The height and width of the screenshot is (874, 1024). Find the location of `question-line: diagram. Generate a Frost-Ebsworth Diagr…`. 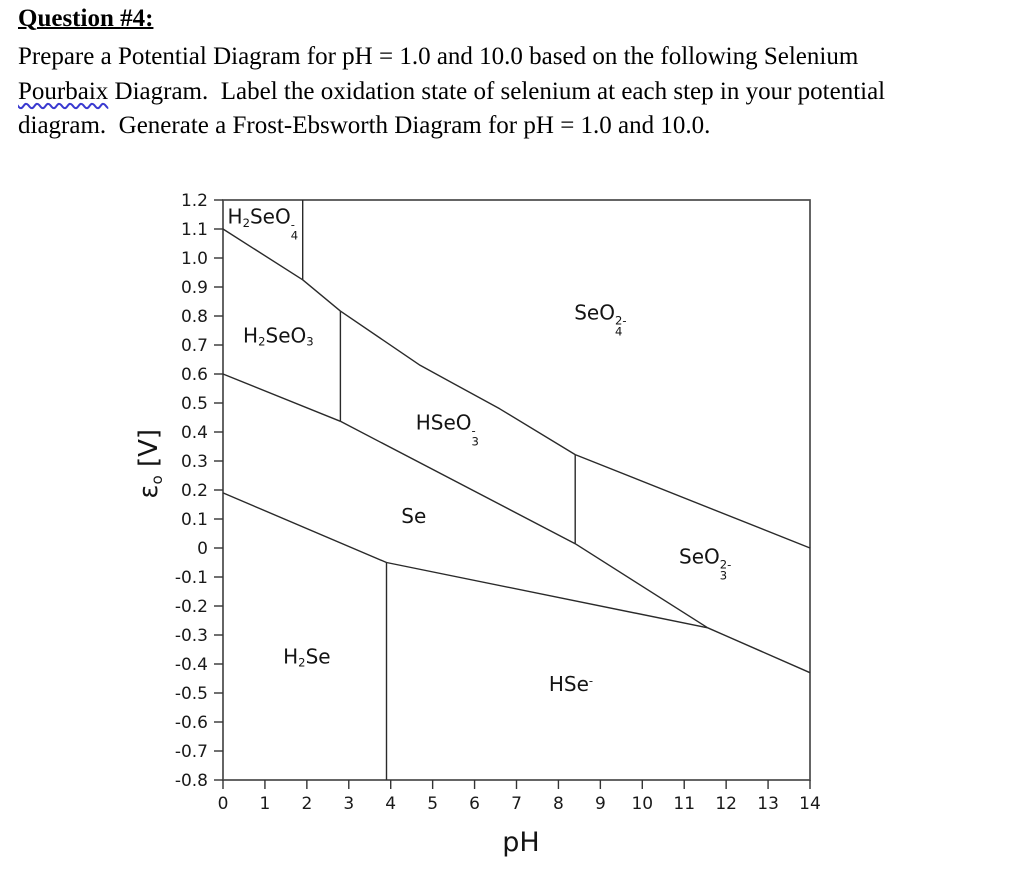

question-line: diagram. Generate a Frost-Ebsworth Diagr… is located at coordinates (519, 126).